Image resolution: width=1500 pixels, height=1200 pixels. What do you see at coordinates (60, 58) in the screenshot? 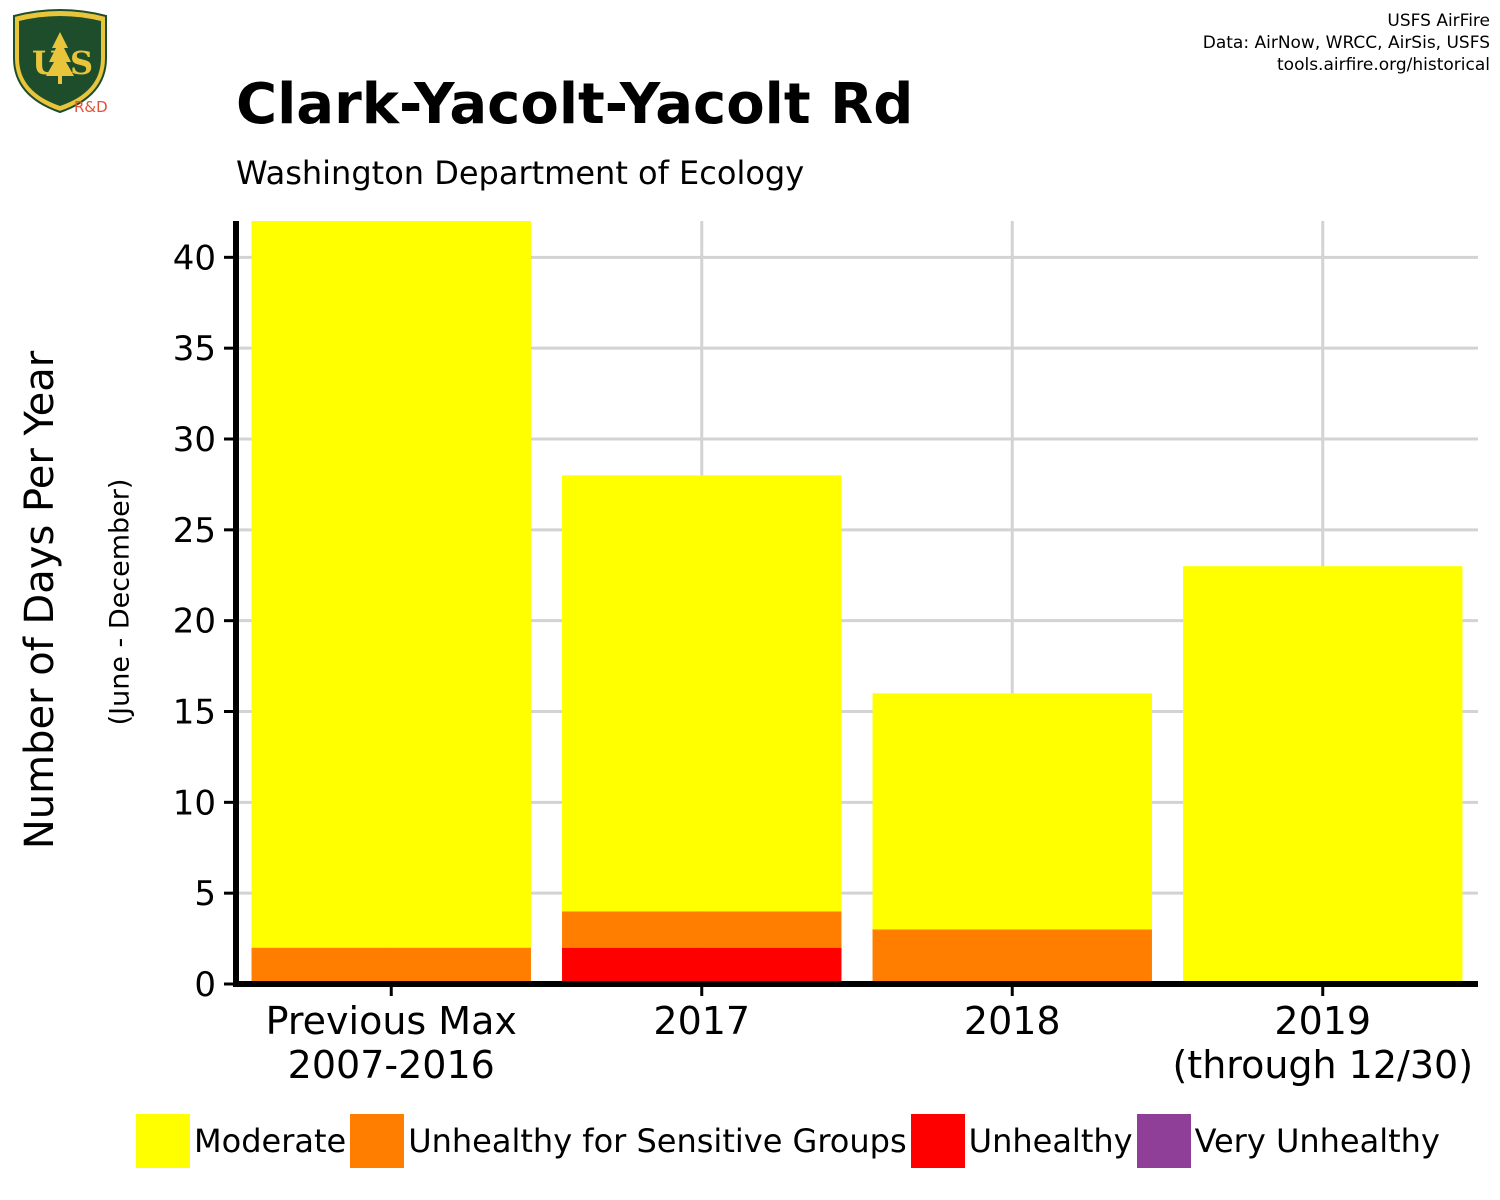
I see `tree-icon` at bounding box center [60, 58].